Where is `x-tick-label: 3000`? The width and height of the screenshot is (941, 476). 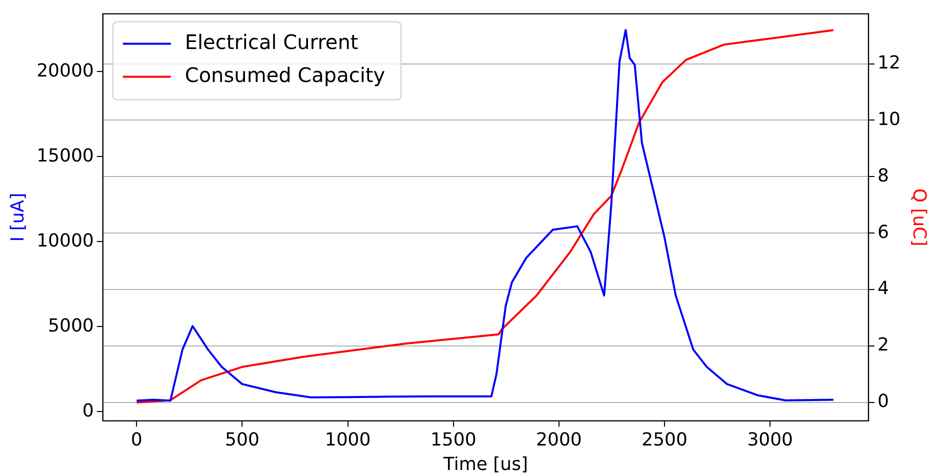
x-tick-label: 3000 is located at coordinates (770, 439).